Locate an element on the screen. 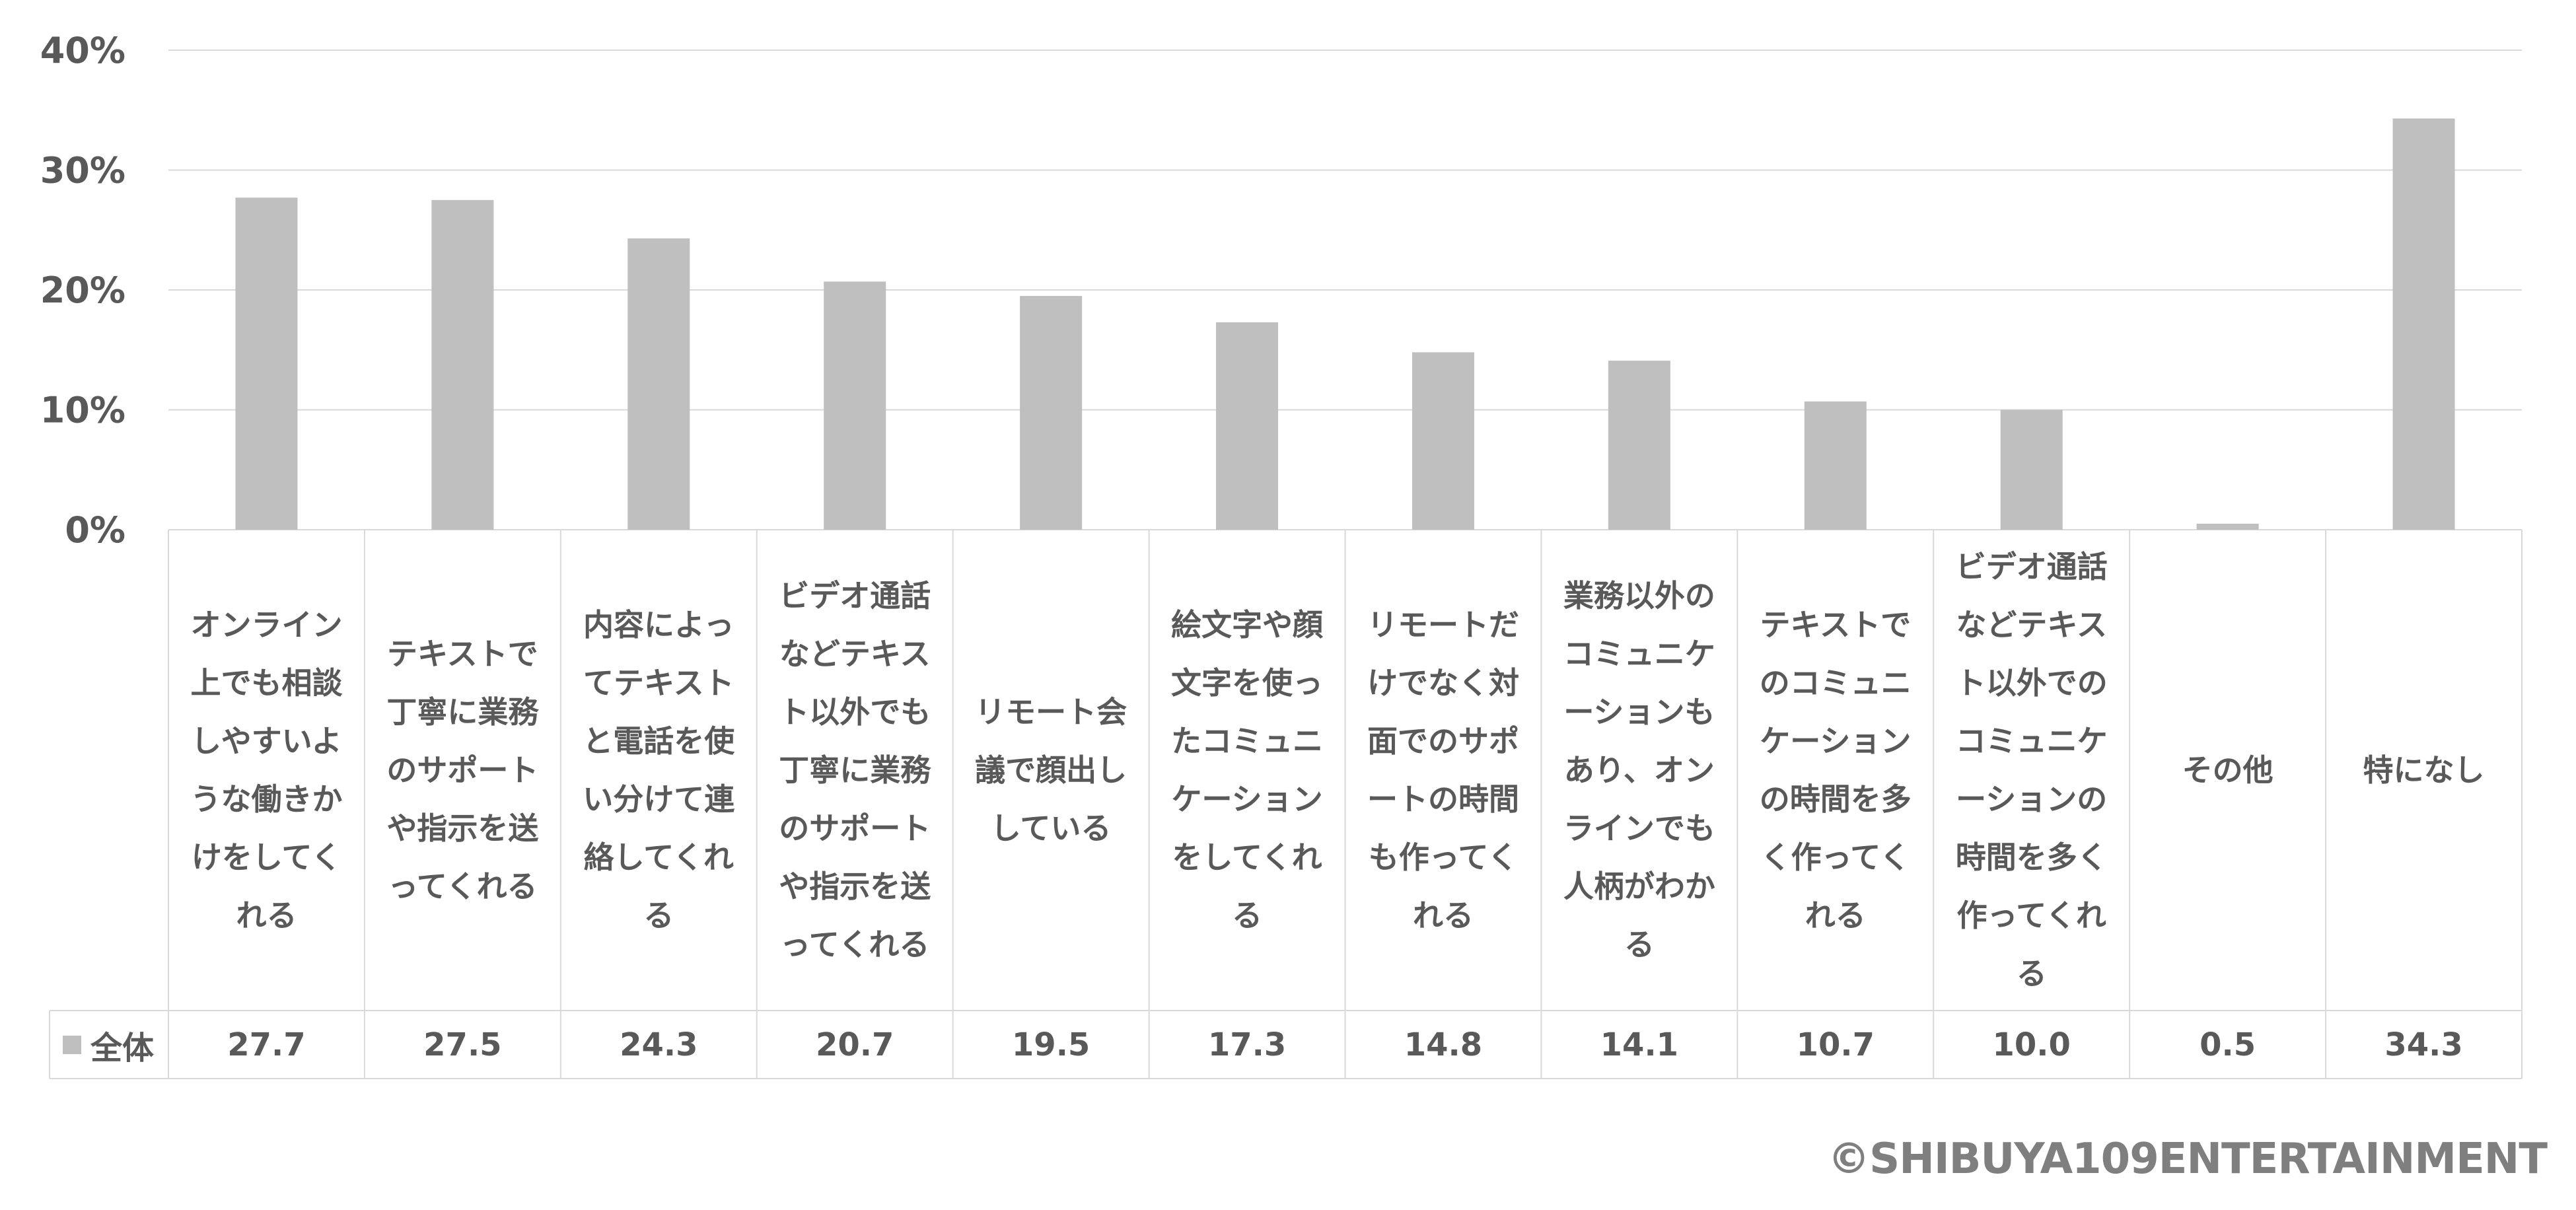 Image resolution: width=2576 pixels, height=1210 pixels. category-label-text: ビデオ通話などテキスト以外でのコミュニケーションの時間を多く作ってくれる is located at coordinates (2032, 770).